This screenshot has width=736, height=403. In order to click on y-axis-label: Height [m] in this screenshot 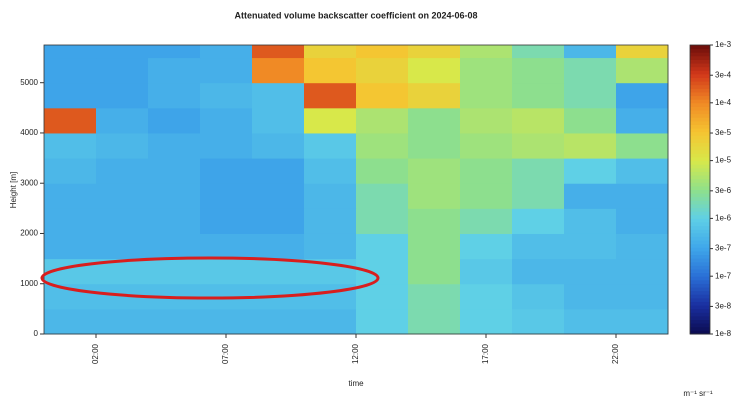, I will do `click(13, 190)`.